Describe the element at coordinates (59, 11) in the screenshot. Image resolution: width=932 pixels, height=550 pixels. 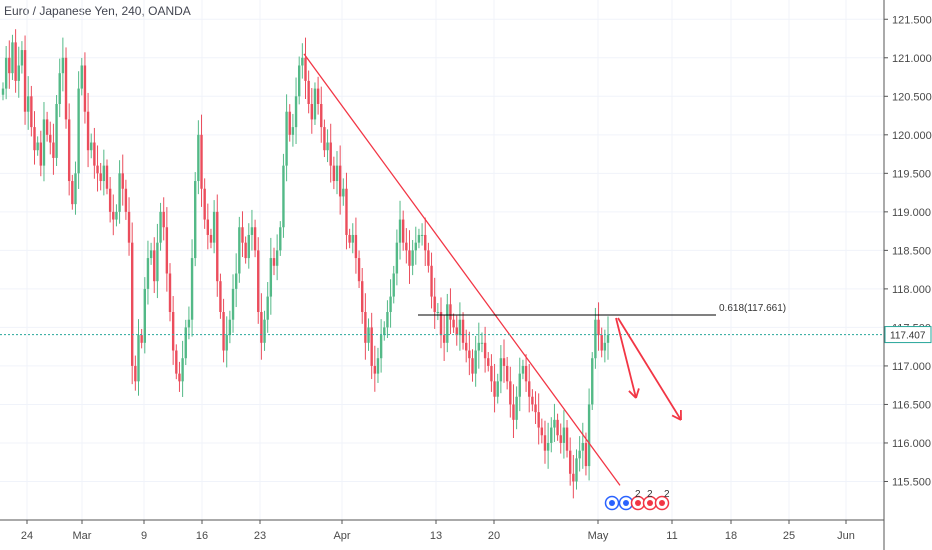
I see `symbol-name: Euro / Japanese Yen` at that location.